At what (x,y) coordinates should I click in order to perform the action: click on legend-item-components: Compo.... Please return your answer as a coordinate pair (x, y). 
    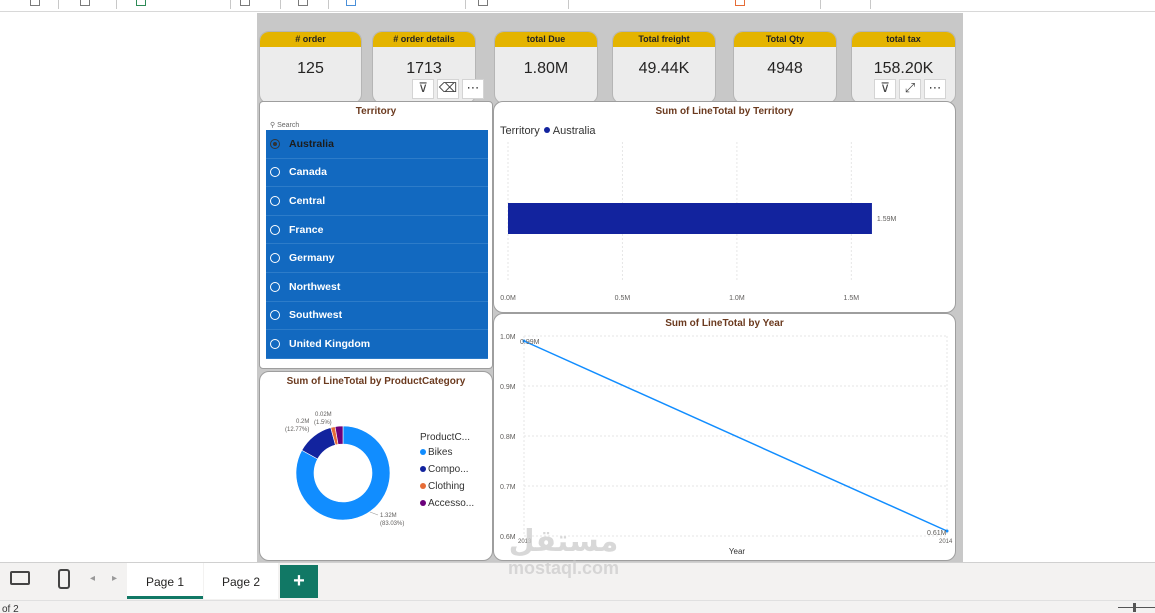
    Looking at the image, I should click on (447, 472).